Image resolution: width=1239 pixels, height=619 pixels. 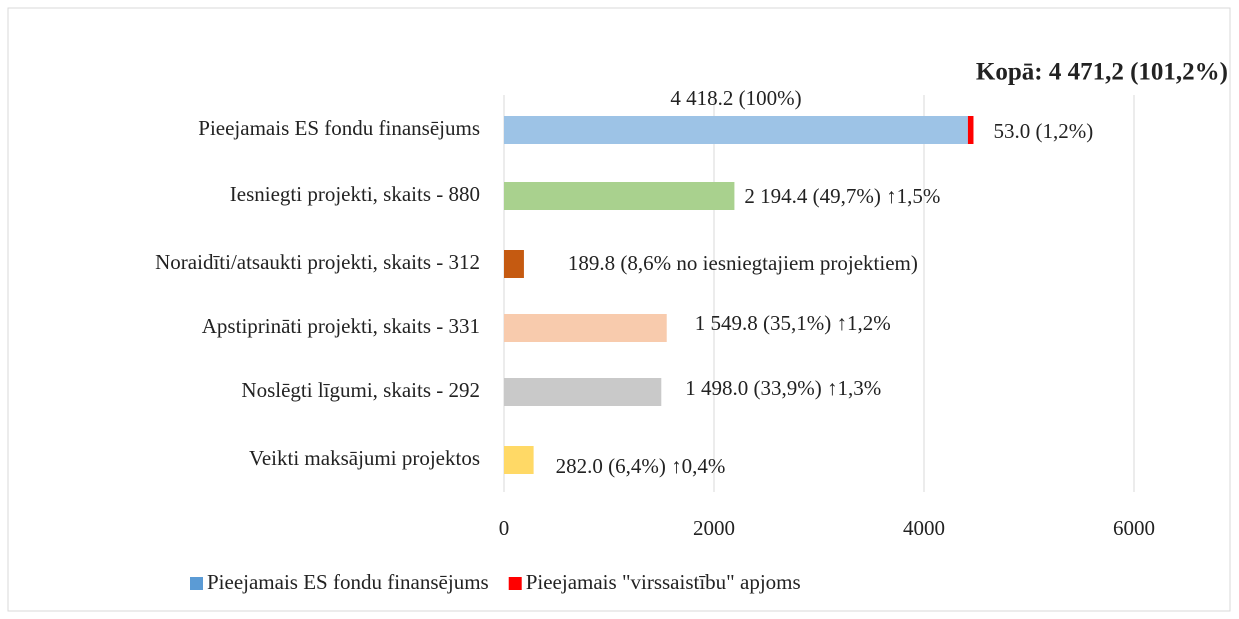 I want to click on legend-label: Pieejamais ES fondu finansējums, so click(x=348, y=582).